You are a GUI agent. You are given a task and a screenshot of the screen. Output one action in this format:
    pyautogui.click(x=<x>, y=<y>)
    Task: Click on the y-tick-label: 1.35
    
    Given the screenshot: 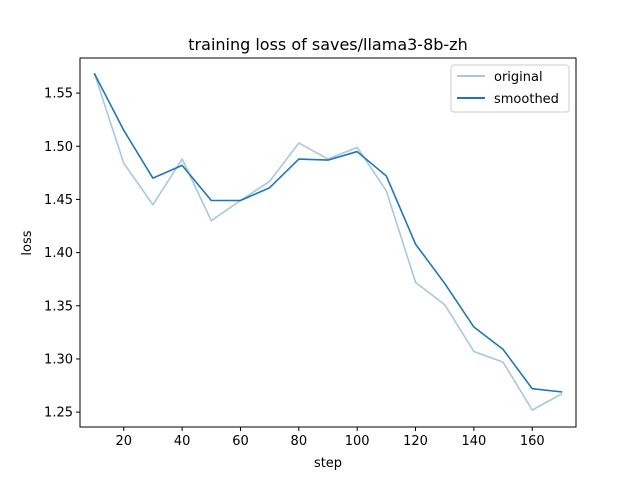 What is the action you would take?
    pyautogui.click(x=58, y=306)
    